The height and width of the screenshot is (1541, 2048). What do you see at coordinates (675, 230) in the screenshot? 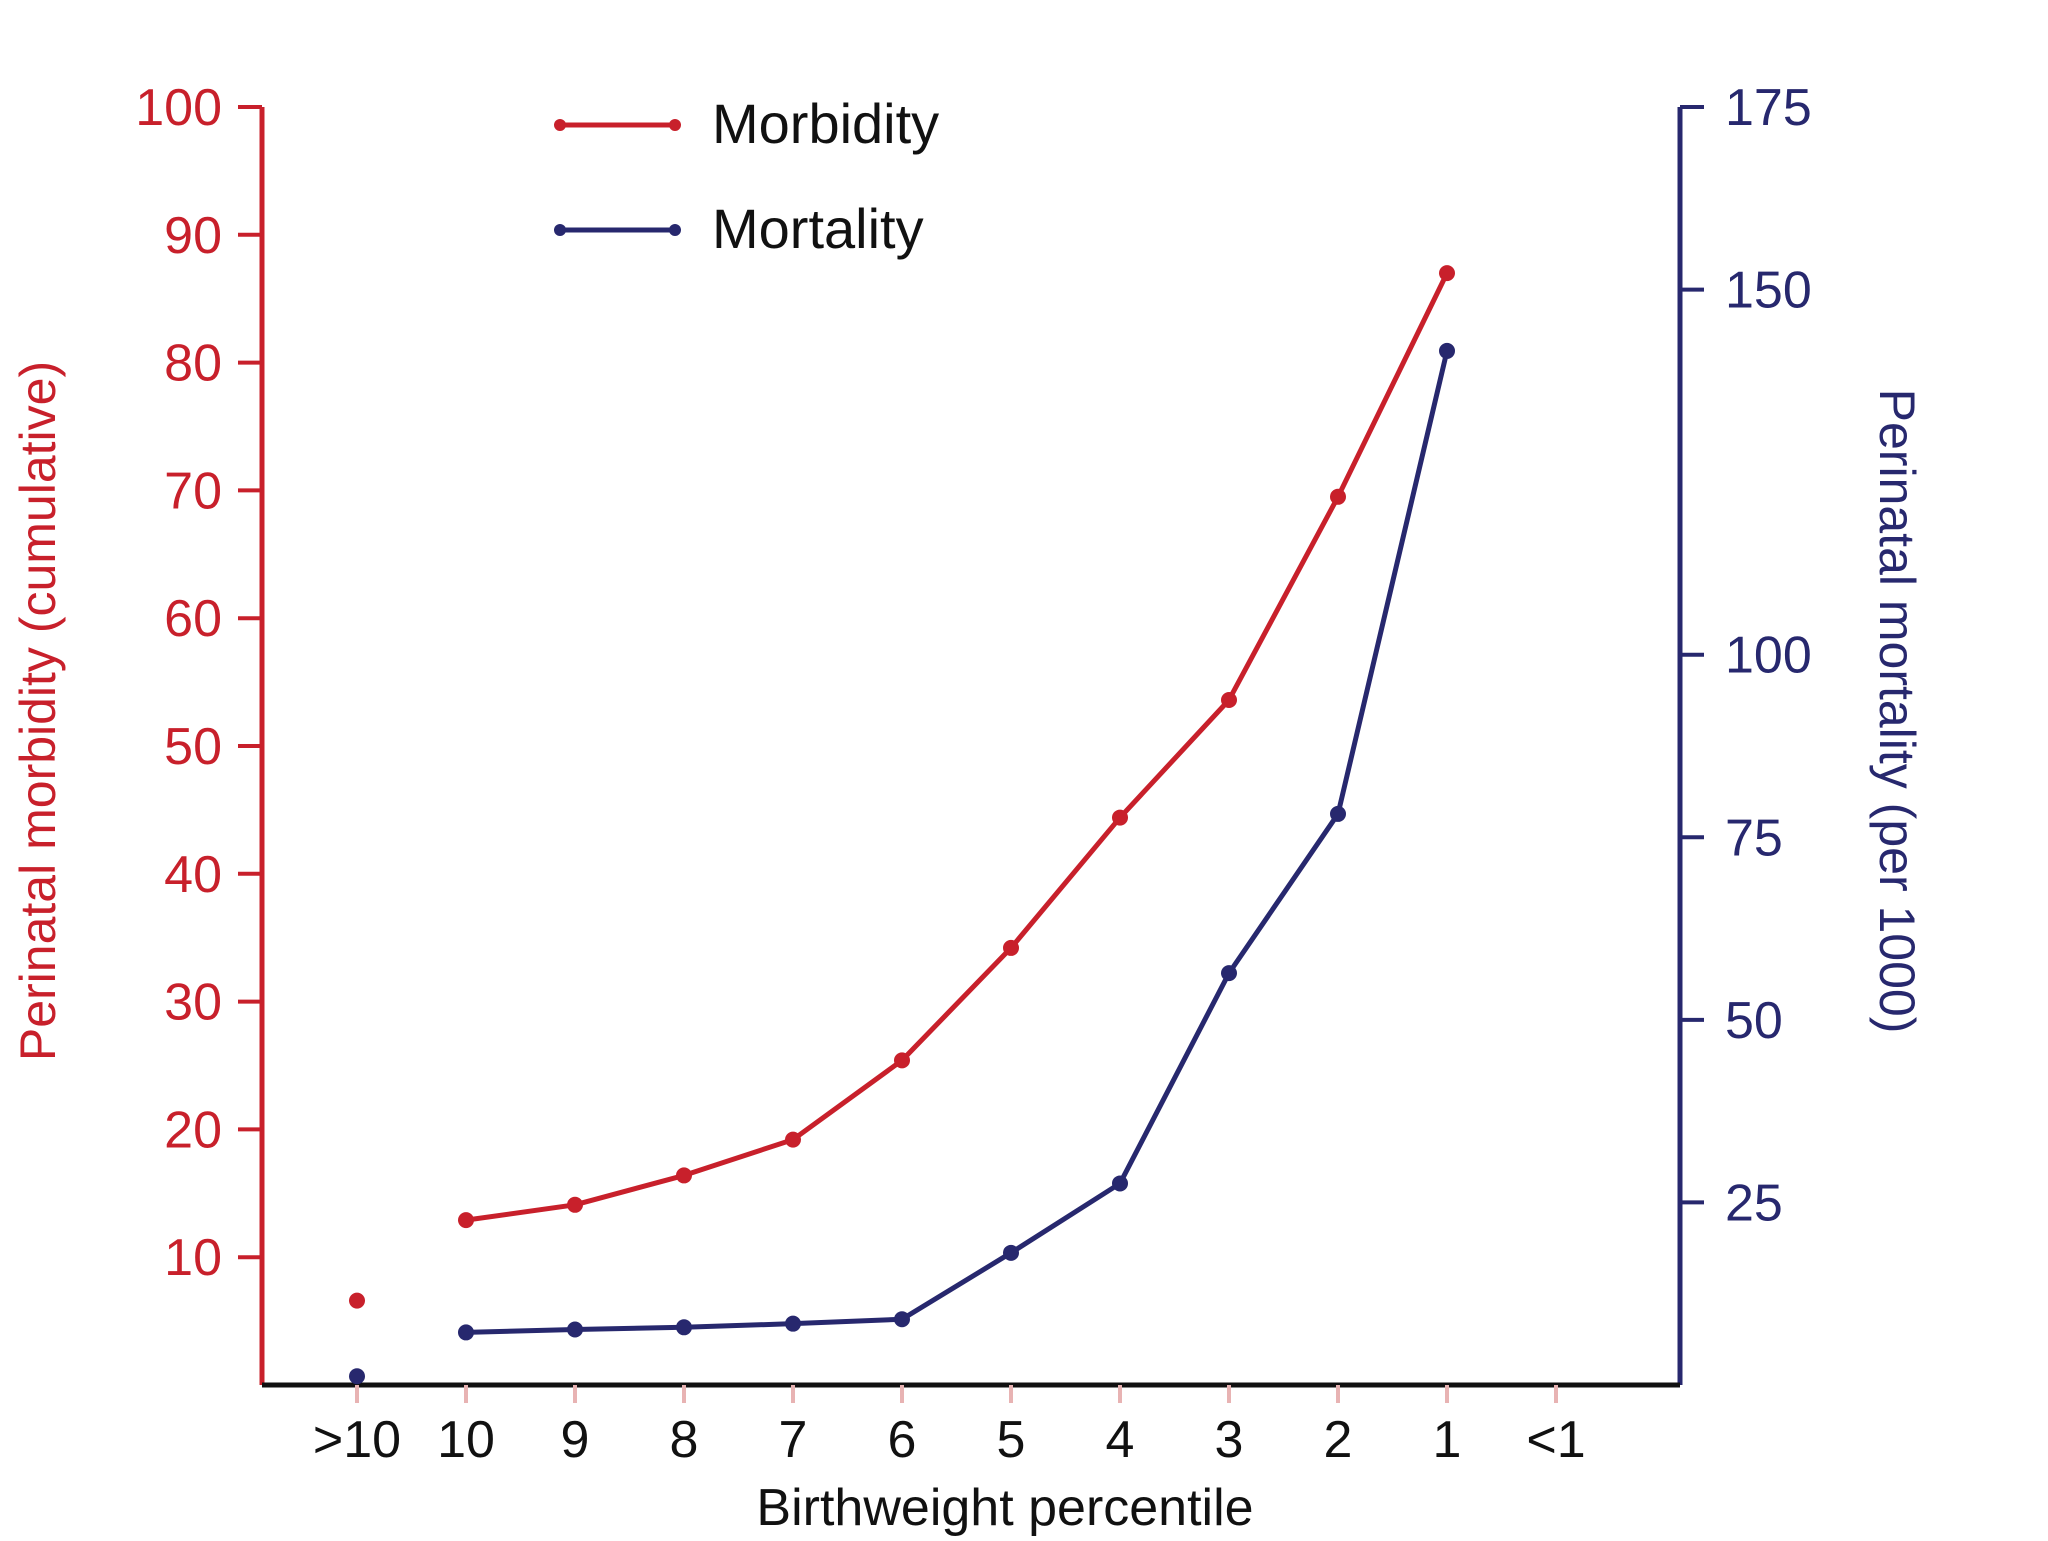
I see `legend-mortality-marker-end` at bounding box center [675, 230].